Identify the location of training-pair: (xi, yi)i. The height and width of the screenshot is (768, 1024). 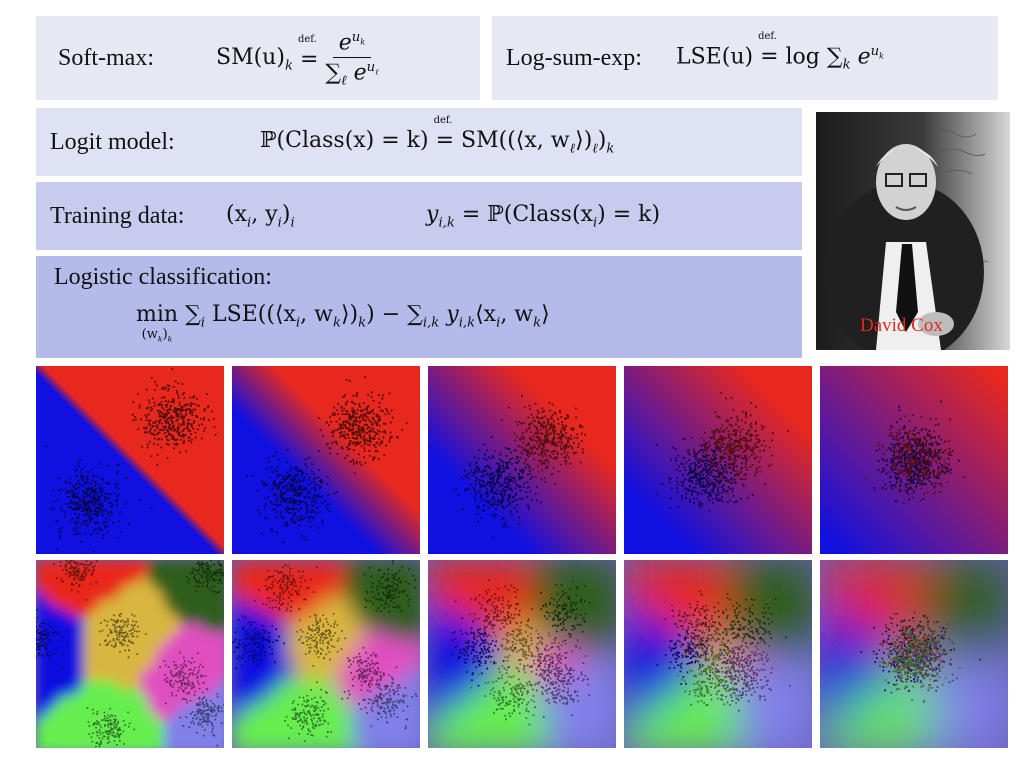
(260, 216).